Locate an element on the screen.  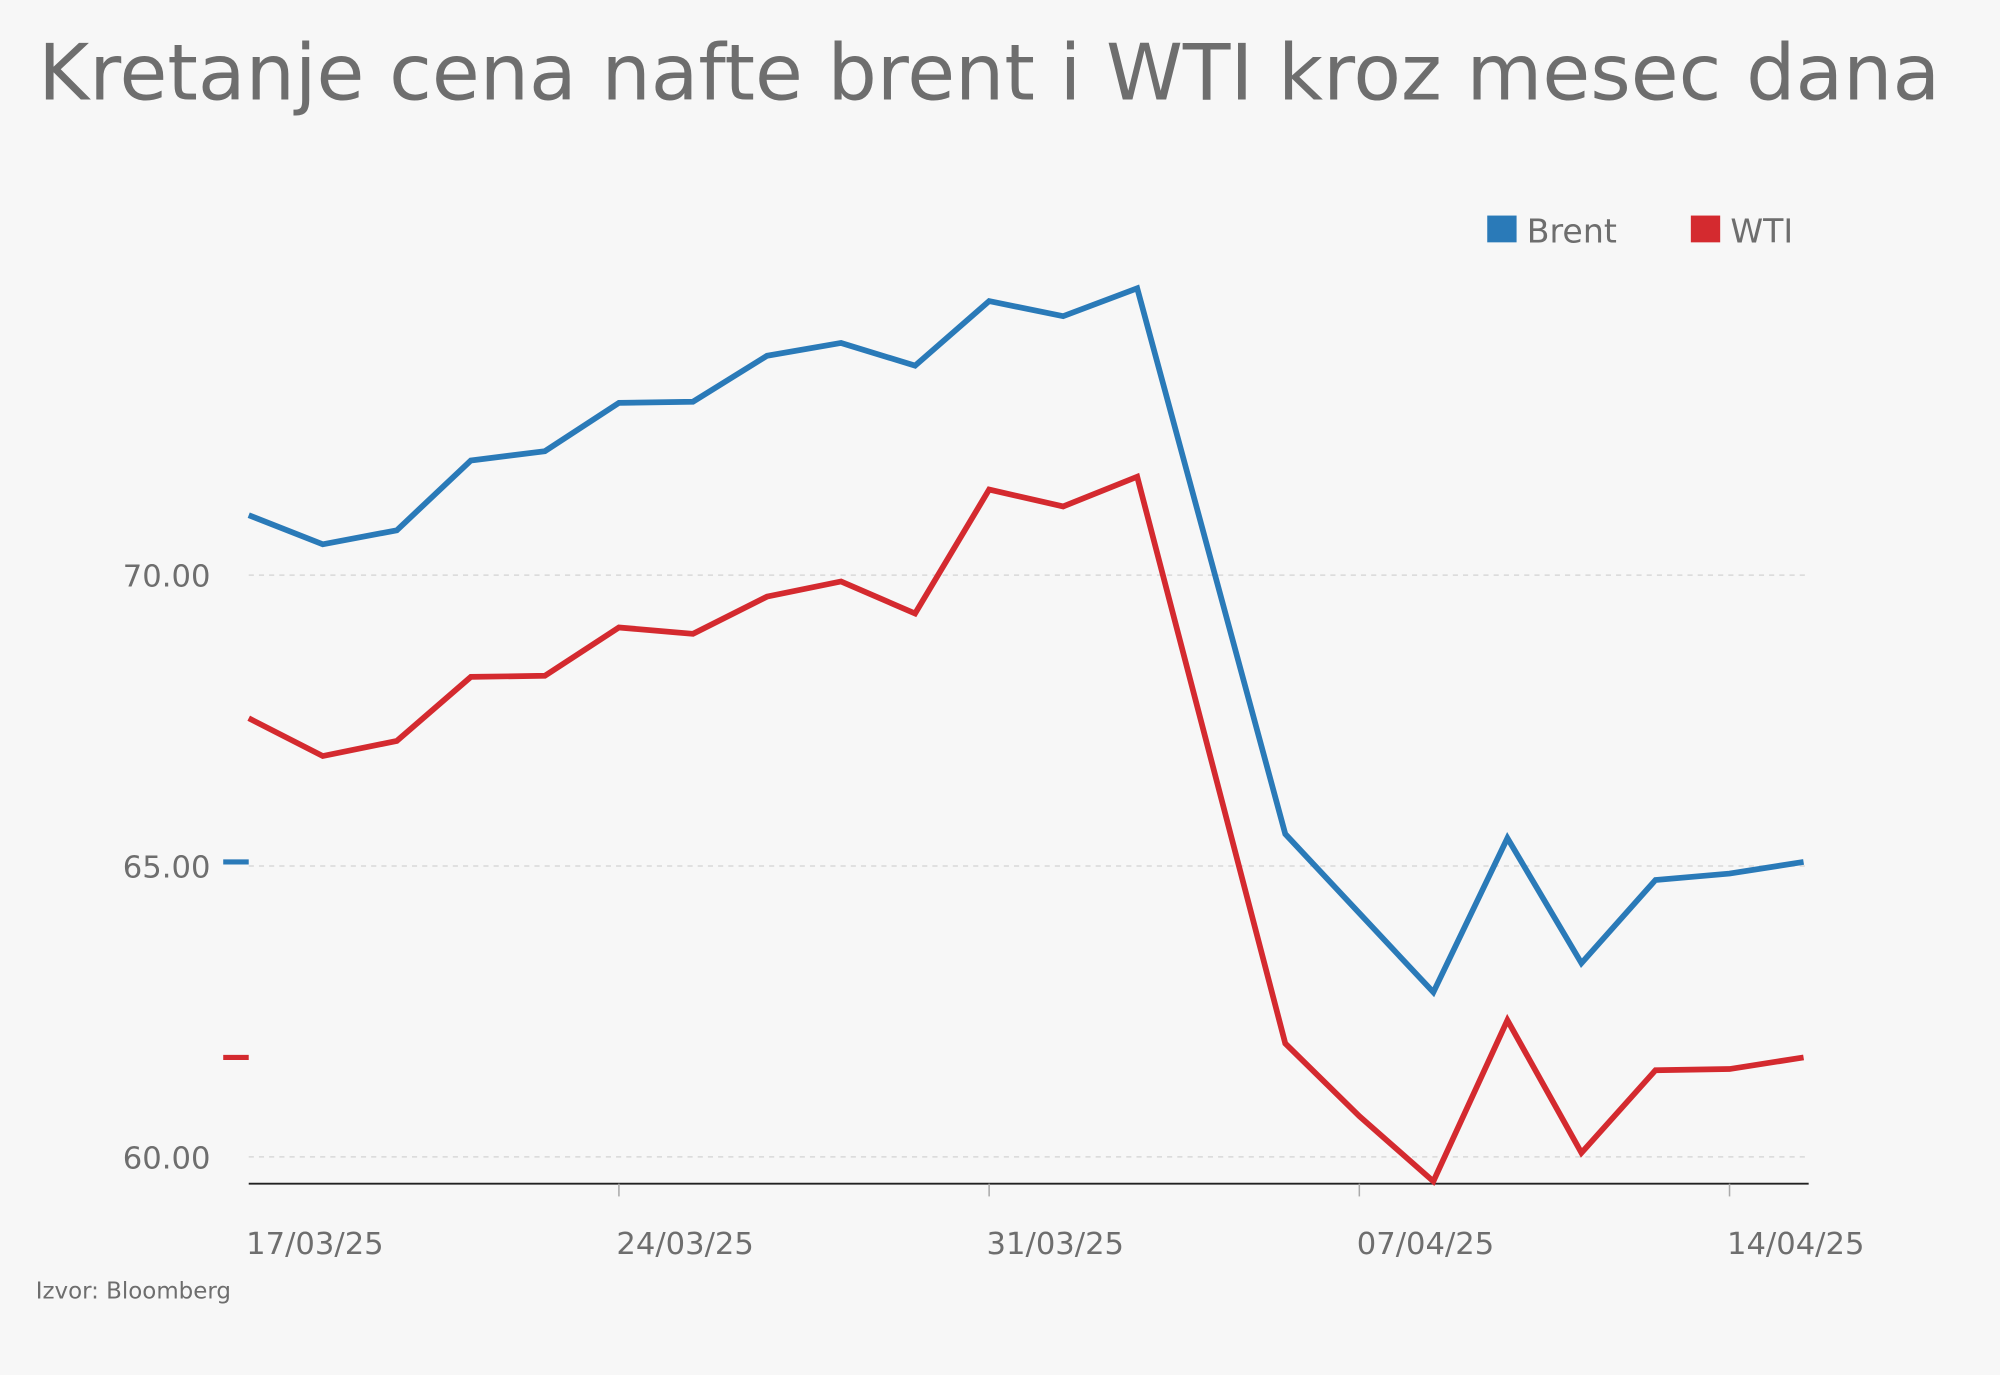
legend-label: Brent is located at coordinates (1572, 230).